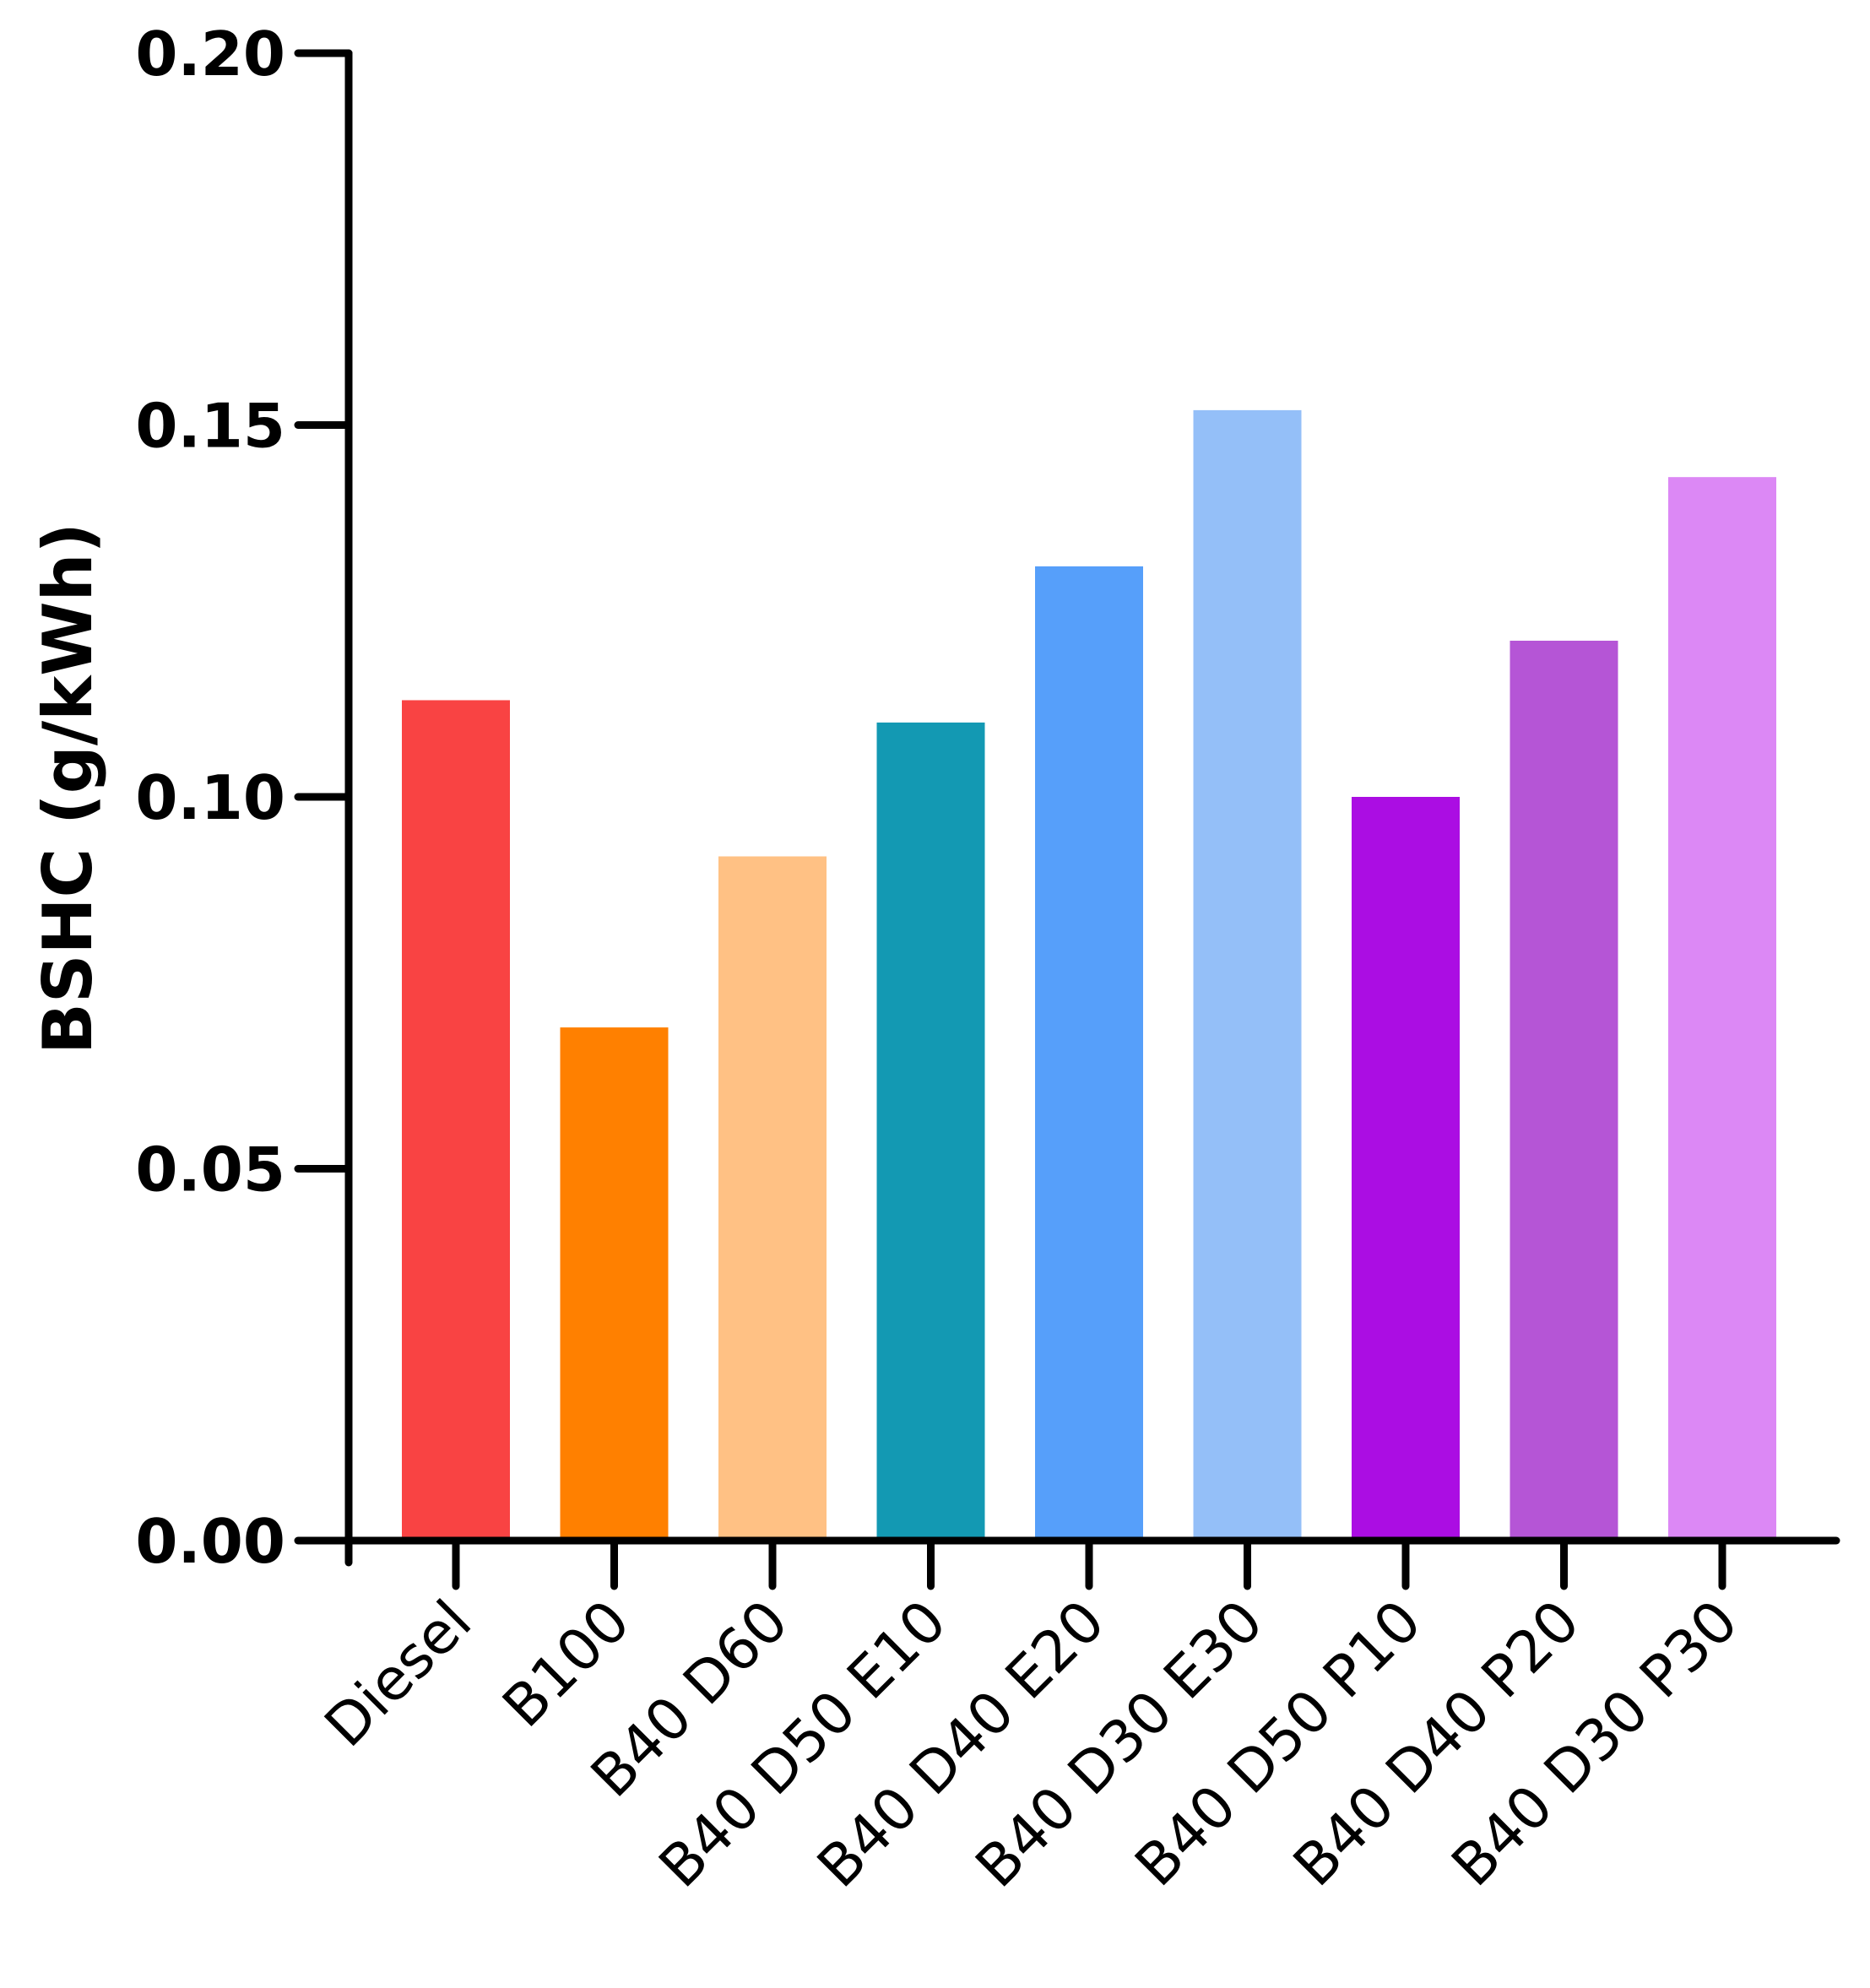 Image resolution: width=1870 pixels, height=1988 pixels. I want to click on x-tick-label: B40 D50 P10, so click(1278, 1743).